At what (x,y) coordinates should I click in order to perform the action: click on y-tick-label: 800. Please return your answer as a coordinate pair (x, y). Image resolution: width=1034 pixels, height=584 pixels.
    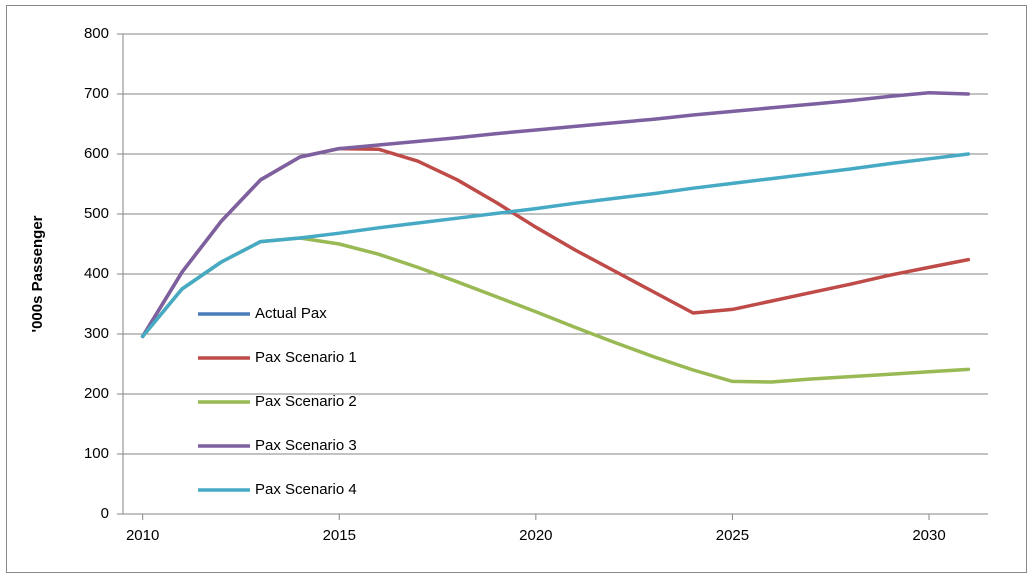
    Looking at the image, I should click on (96, 33).